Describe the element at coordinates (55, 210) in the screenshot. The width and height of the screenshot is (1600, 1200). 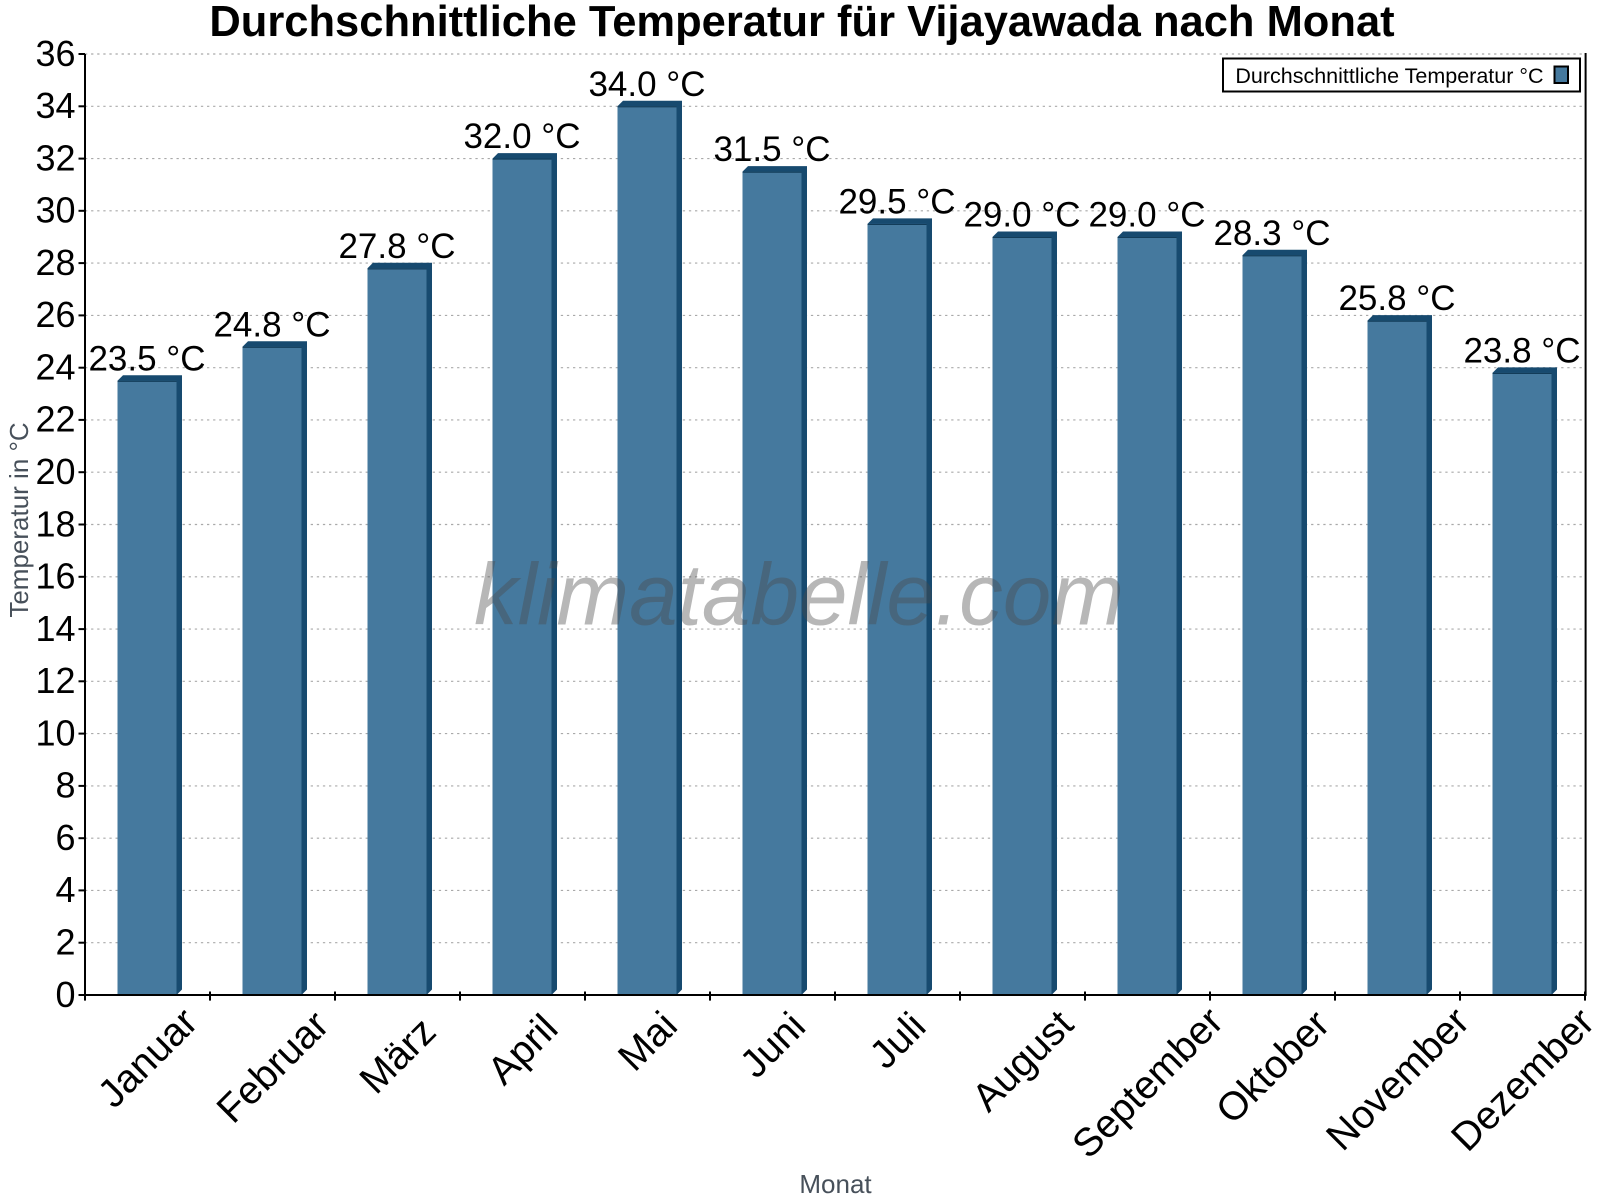
I see `svg-text: 30` at that location.